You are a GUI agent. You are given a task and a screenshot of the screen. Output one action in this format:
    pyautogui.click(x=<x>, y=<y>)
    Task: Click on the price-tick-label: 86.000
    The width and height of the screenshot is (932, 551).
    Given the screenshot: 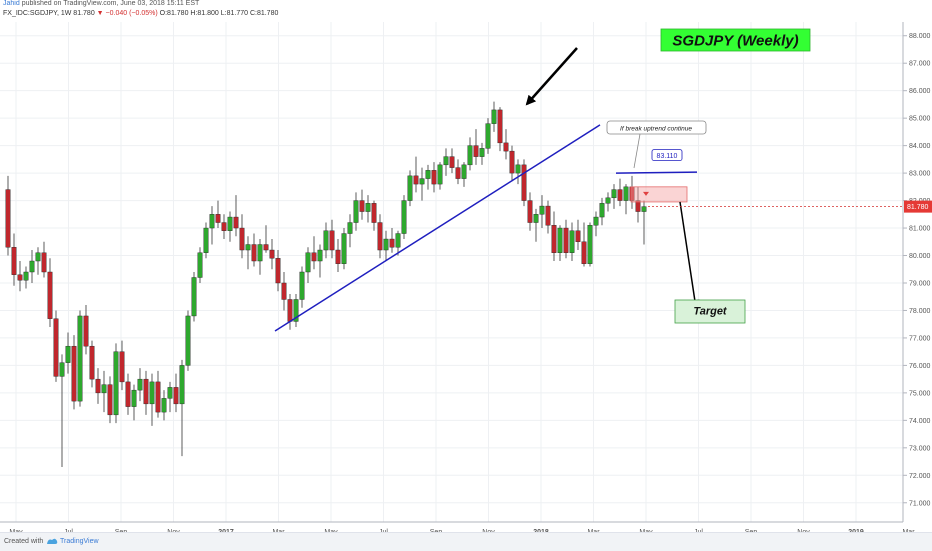 What is the action you would take?
    pyautogui.click(x=920, y=91)
    